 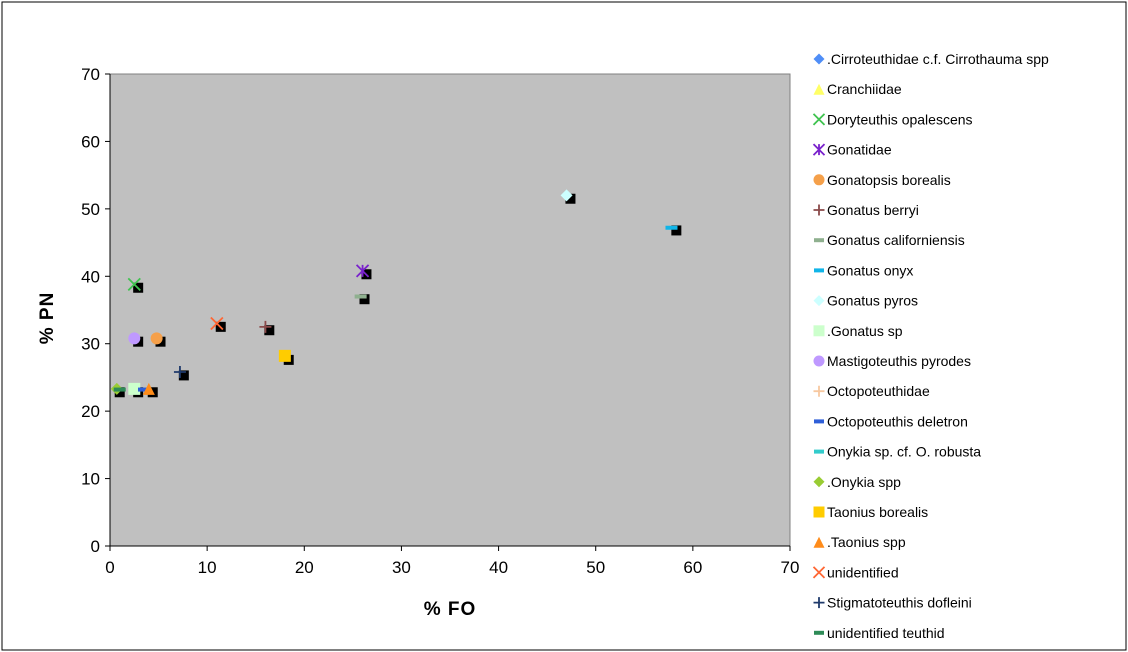 What do you see at coordinates (450, 609) in the screenshot?
I see `x-axis-title: % FO` at bounding box center [450, 609].